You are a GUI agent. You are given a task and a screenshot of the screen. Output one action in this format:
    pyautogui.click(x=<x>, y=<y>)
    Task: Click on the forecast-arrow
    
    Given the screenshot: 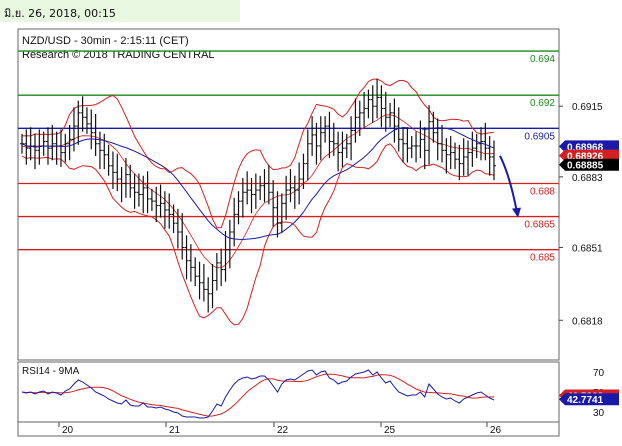 What is the action you would take?
    pyautogui.click(x=510, y=186)
    